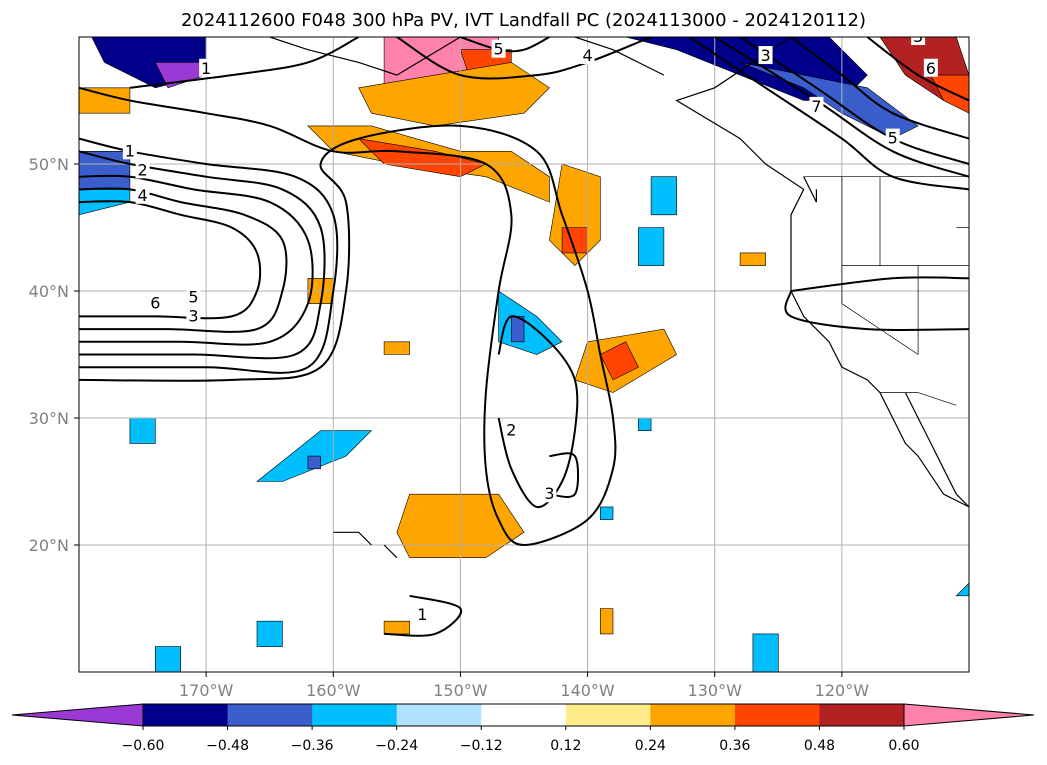  What do you see at coordinates (142, 169) in the screenshot?
I see `contour-label: 2` at bounding box center [142, 169].